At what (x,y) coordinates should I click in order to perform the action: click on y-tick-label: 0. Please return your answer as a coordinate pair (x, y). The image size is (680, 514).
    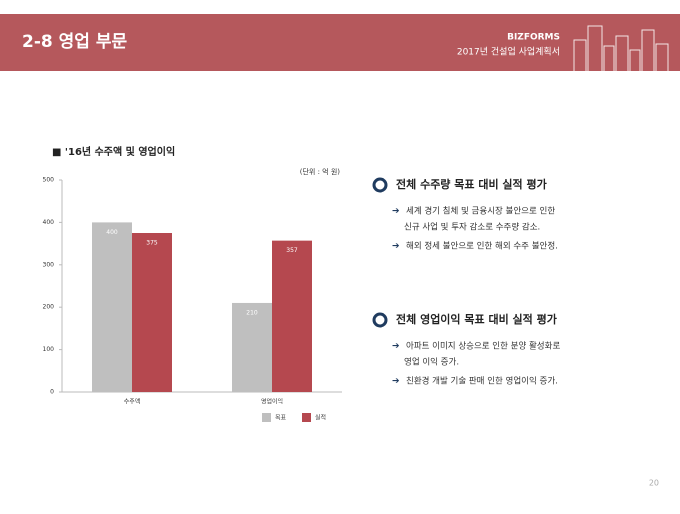
    Looking at the image, I should click on (52, 392).